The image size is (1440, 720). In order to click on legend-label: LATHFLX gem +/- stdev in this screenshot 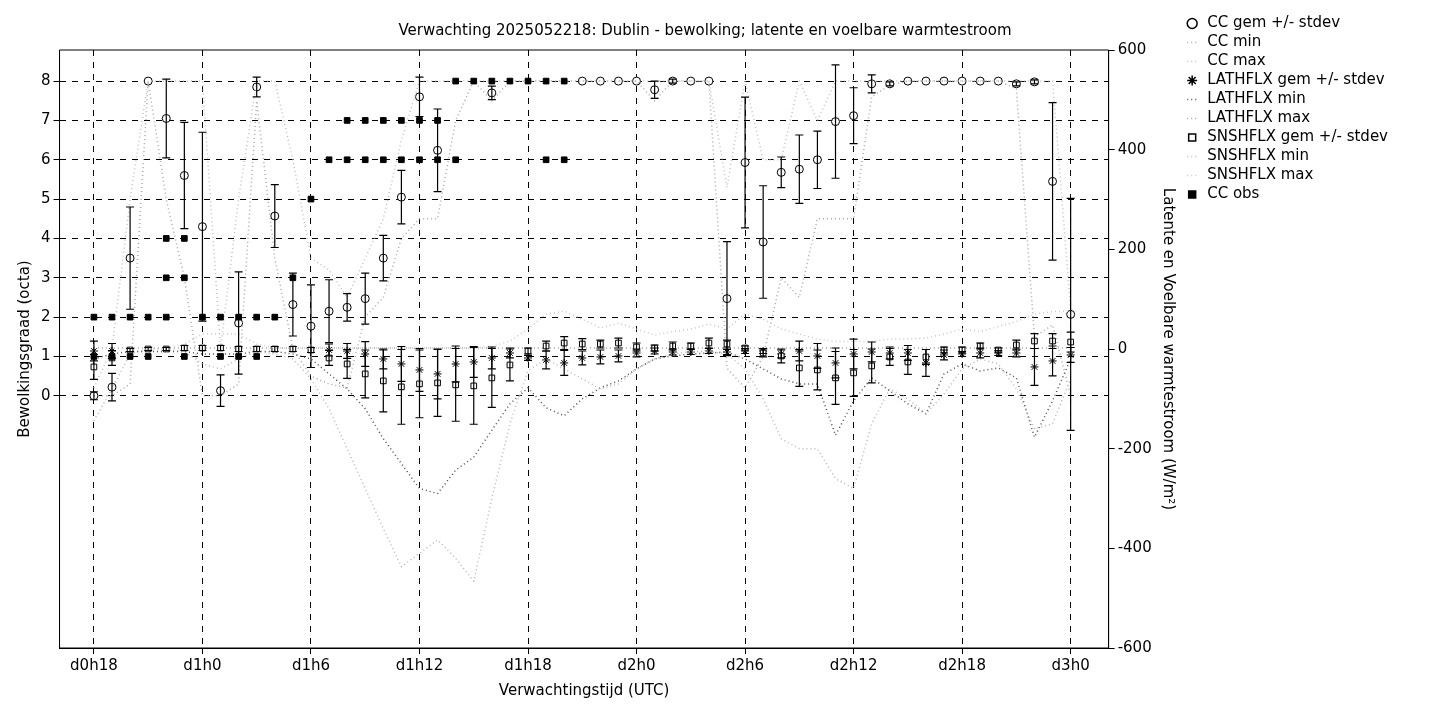, I will do `click(1296, 79)`.